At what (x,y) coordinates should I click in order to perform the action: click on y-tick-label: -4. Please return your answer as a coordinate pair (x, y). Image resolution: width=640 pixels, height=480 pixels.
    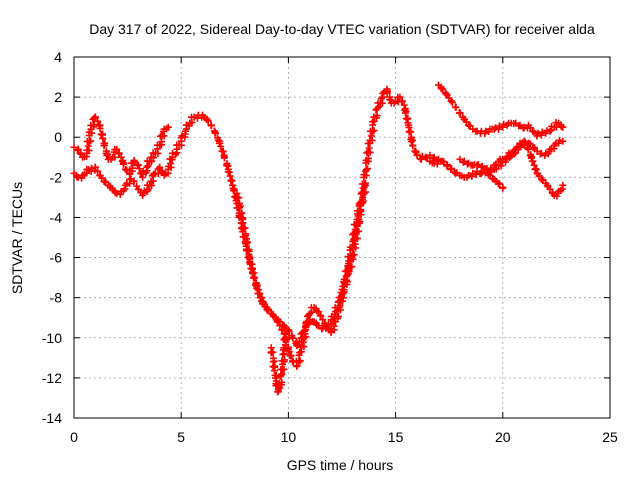
    Looking at the image, I should click on (56, 217).